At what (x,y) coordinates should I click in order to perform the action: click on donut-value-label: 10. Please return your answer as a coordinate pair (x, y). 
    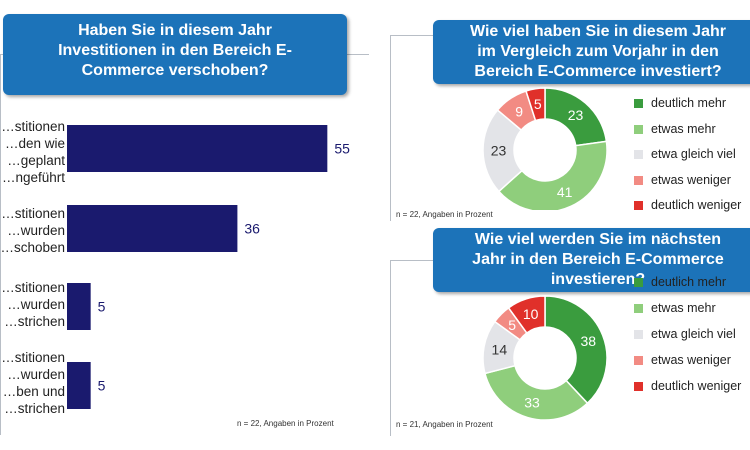
    Looking at the image, I should click on (531, 314).